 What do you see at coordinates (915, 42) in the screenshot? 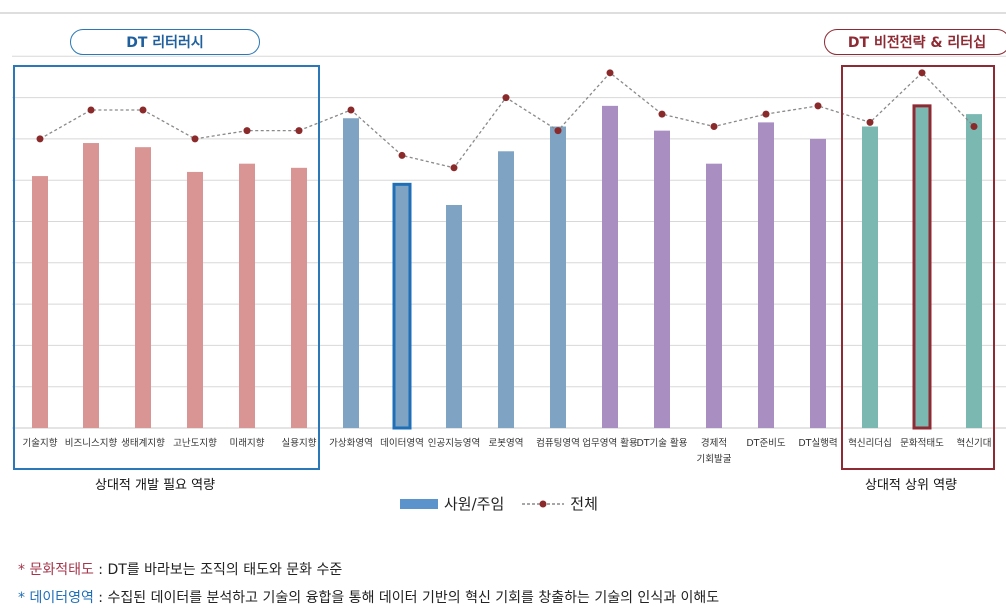
I see `dt-vision-leadership-group-pill: DT 비전전략 & 리터십` at bounding box center [915, 42].